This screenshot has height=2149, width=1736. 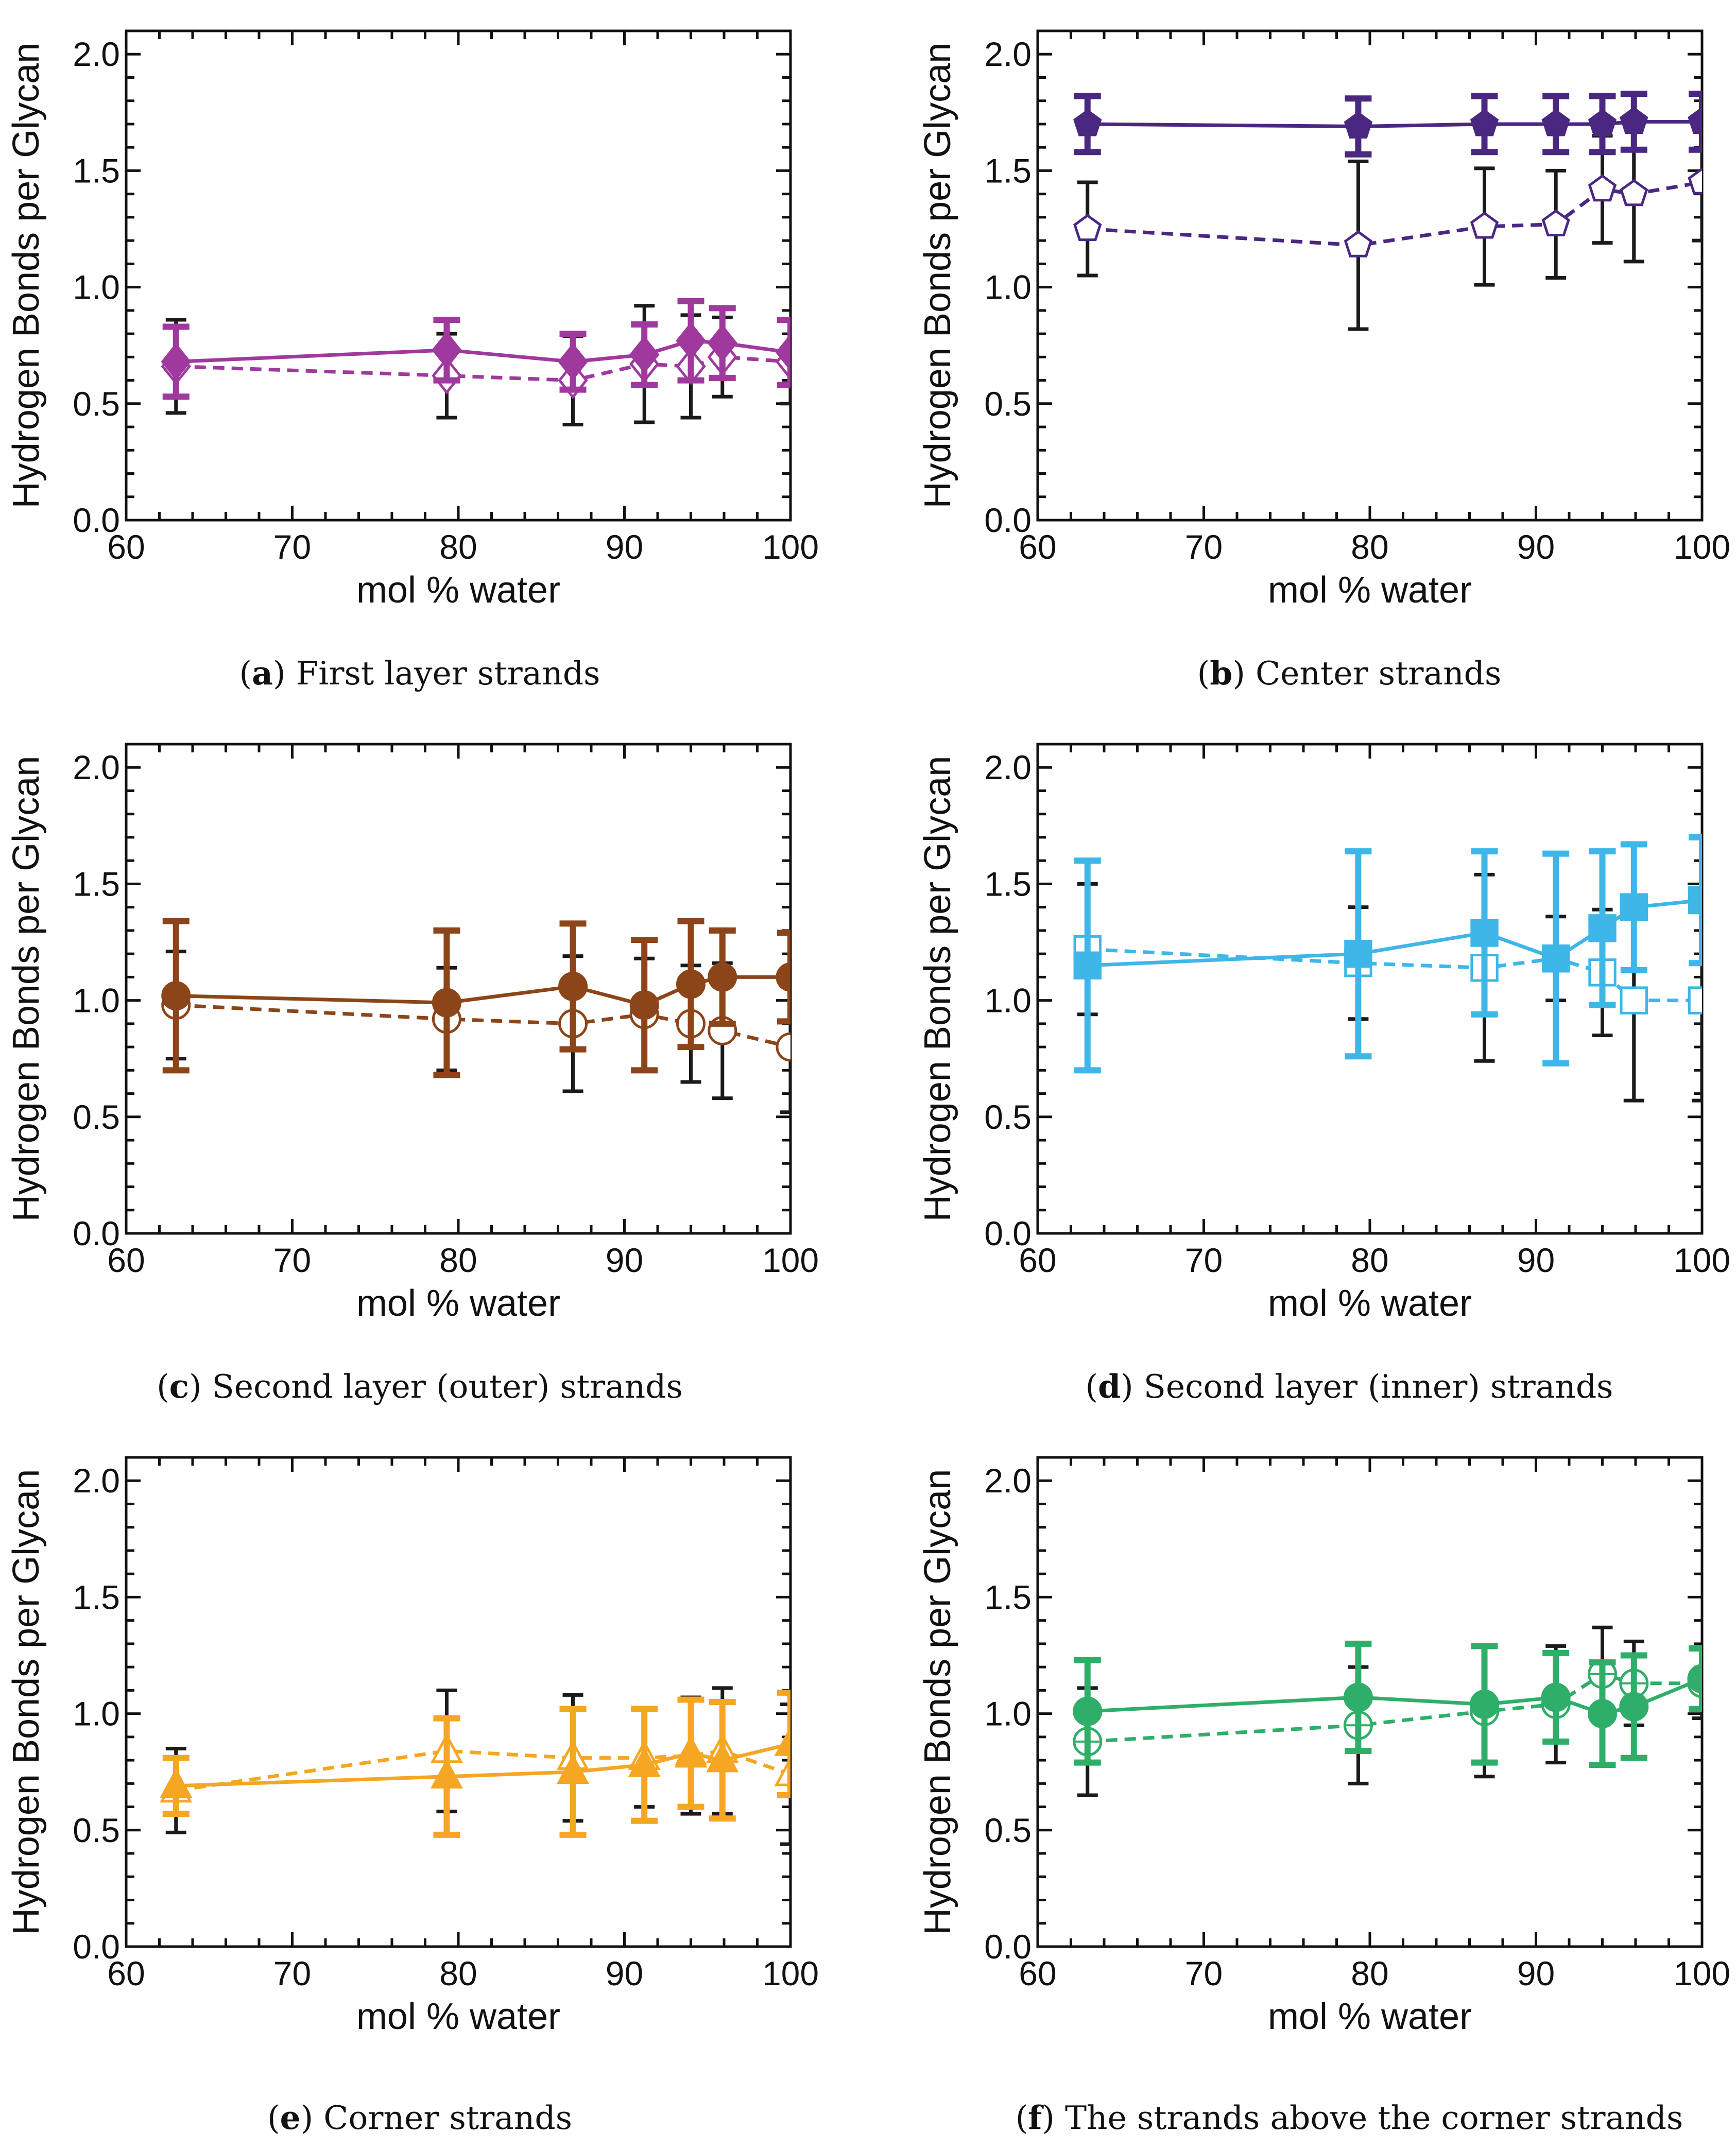 What do you see at coordinates (1008, 404) in the screenshot?
I see `y-tick-label-b: 0.5` at bounding box center [1008, 404].